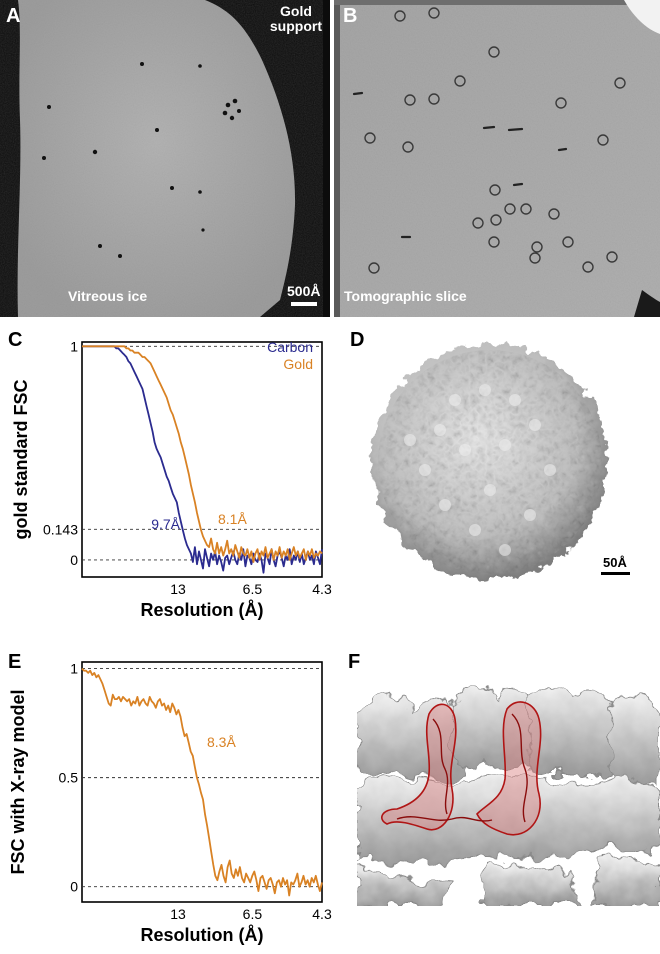 Image resolution: width=660 pixels, height=954 pixels. I want to click on annotation-carbon: 9.7Å, so click(165, 524).